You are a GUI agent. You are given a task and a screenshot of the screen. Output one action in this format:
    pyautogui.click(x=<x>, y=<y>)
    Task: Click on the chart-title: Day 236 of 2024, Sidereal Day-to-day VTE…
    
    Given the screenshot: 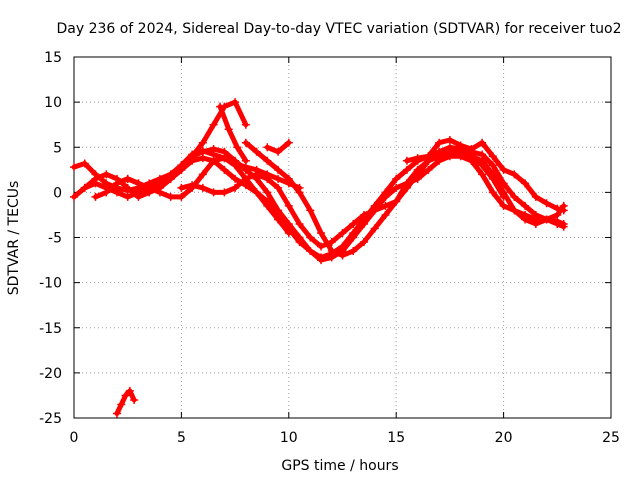 What is the action you would take?
    pyautogui.click(x=338, y=29)
    